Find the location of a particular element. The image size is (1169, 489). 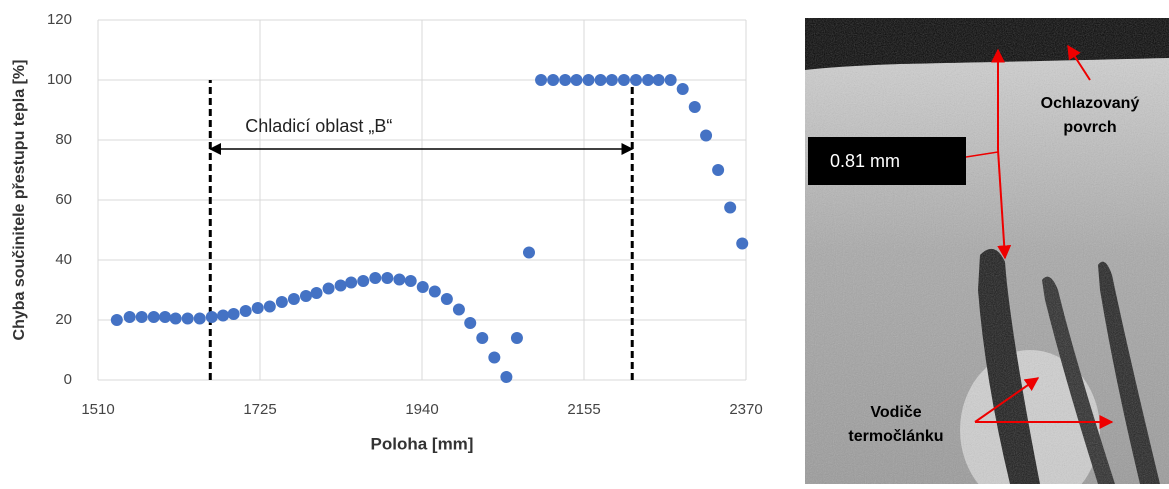

wires-label: Vodiče is located at coordinates (895, 412).